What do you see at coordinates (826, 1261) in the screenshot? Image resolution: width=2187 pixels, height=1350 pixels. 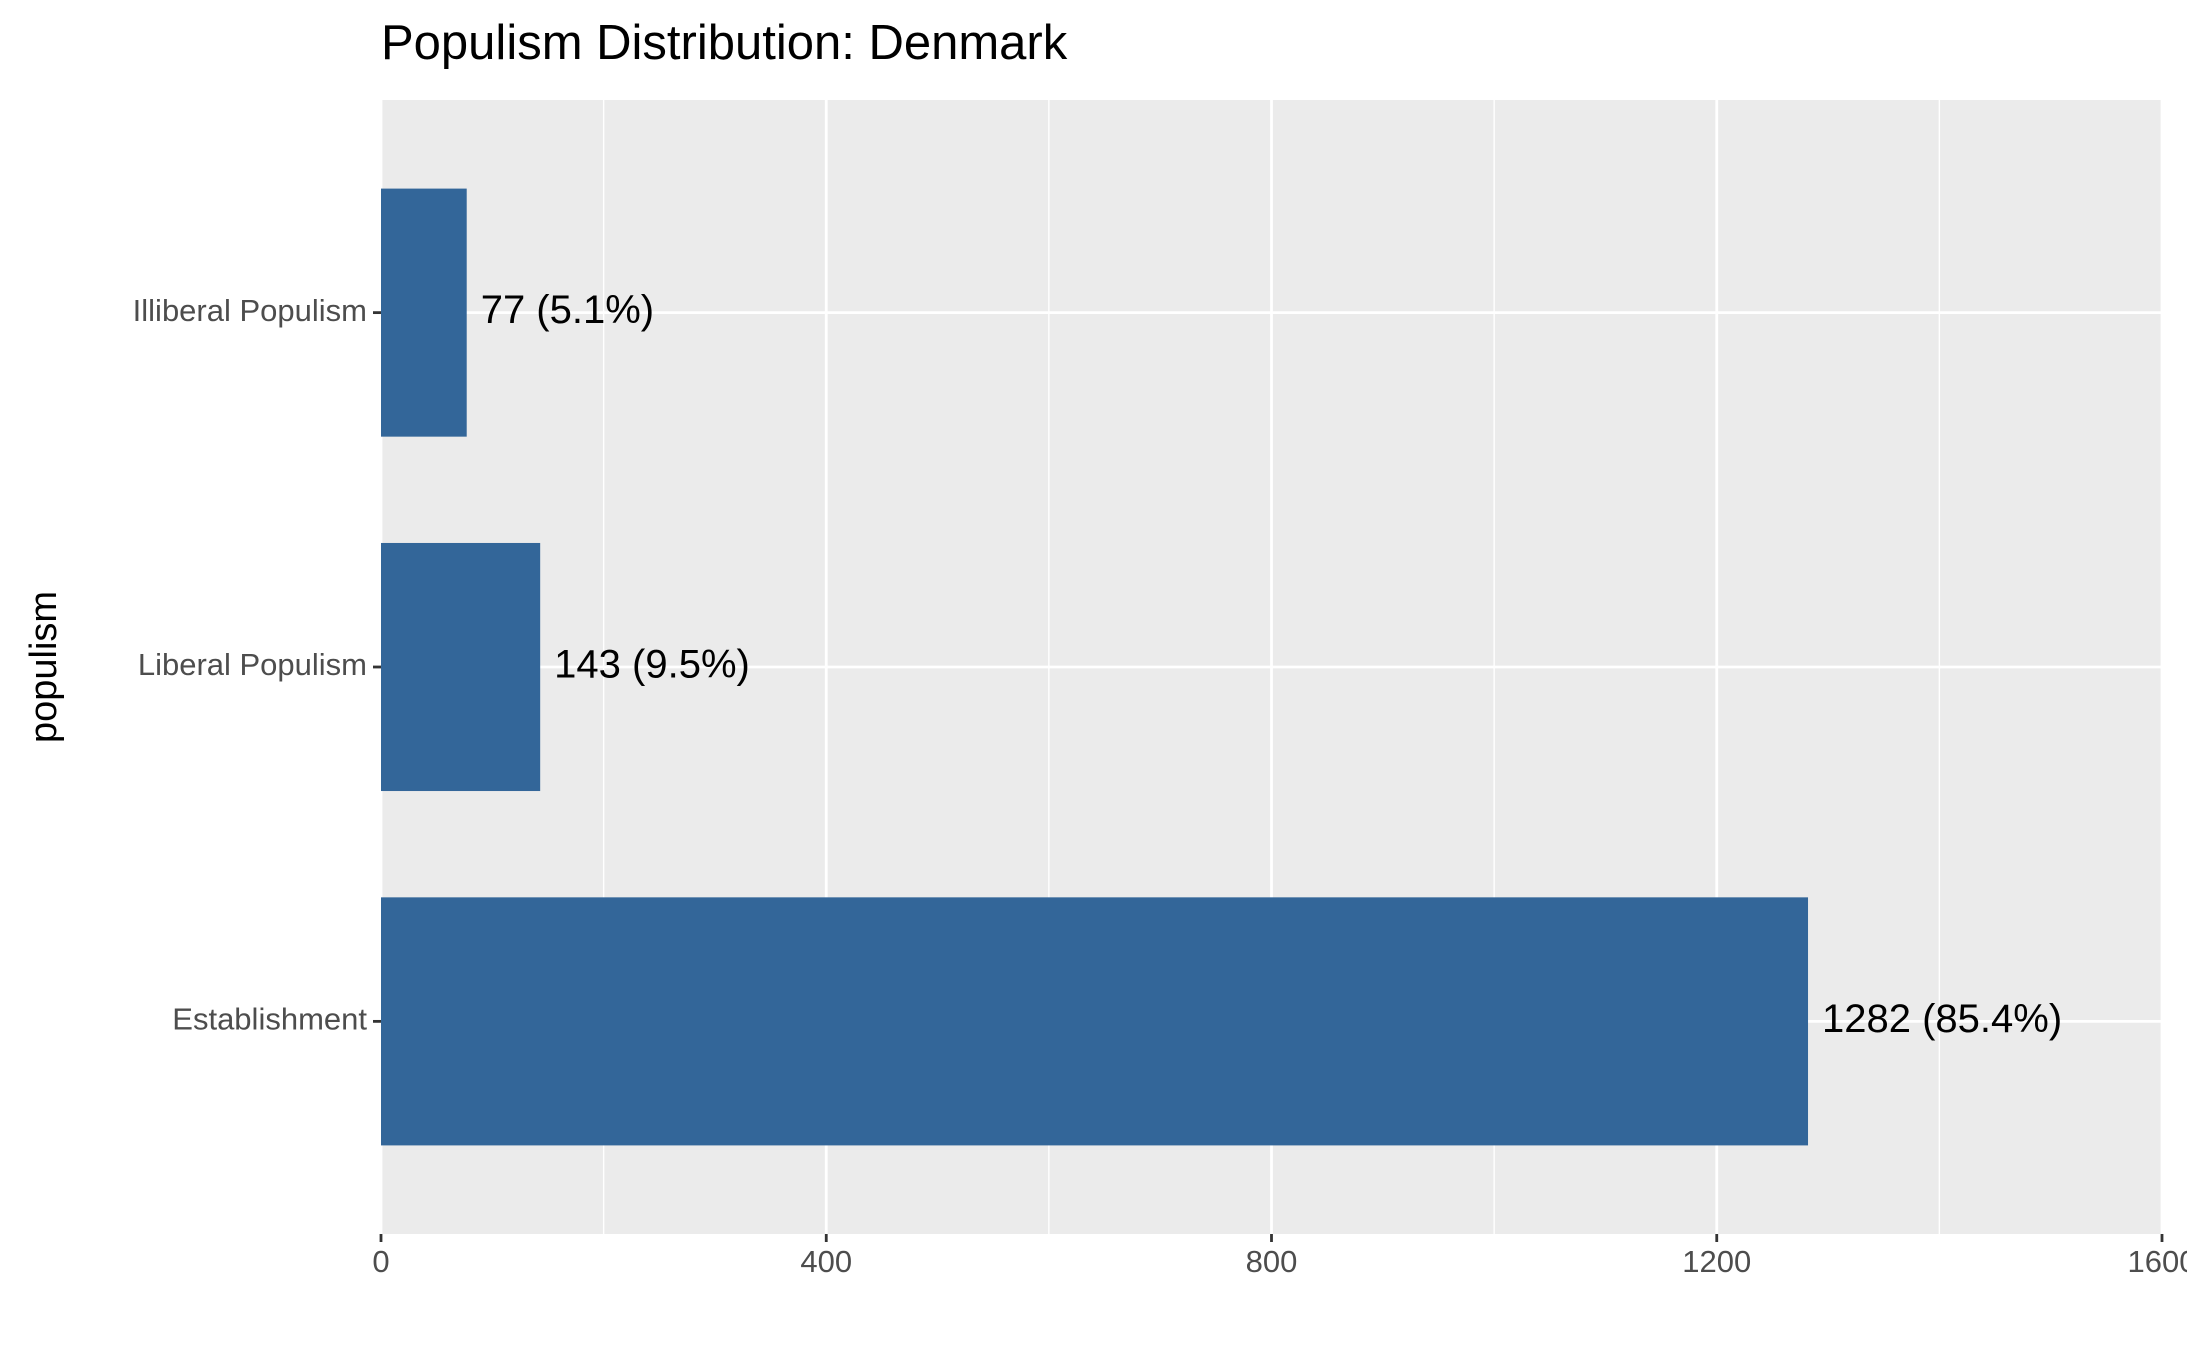 I see `x-tick-label: 400` at bounding box center [826, 1261].